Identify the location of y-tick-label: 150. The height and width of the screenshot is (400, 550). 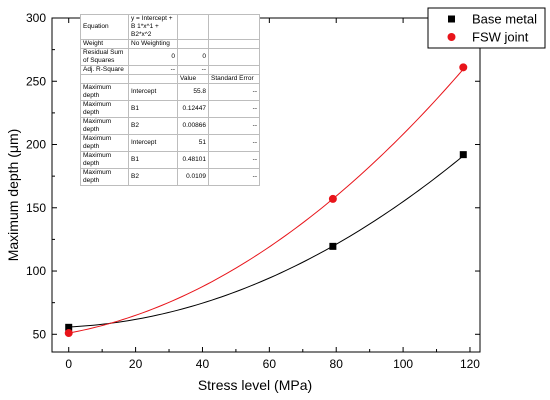
(36, 208).